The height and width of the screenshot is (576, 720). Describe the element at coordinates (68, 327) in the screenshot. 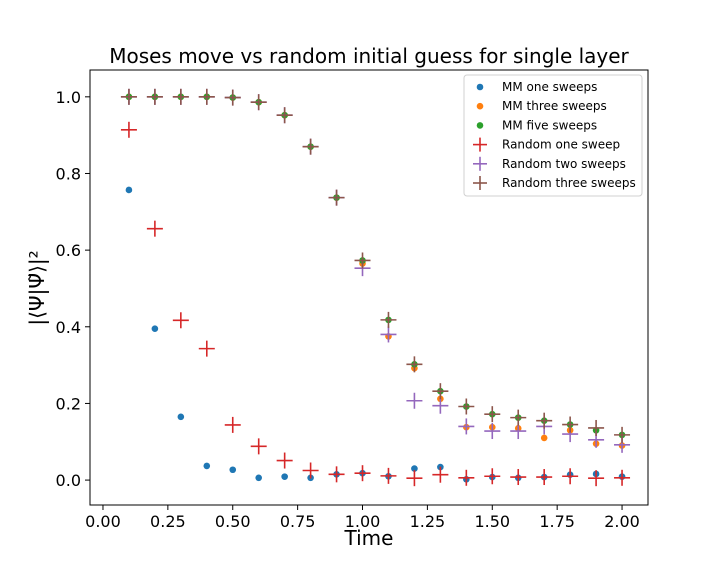

I see `y-tick-label: 0.4` at that location.